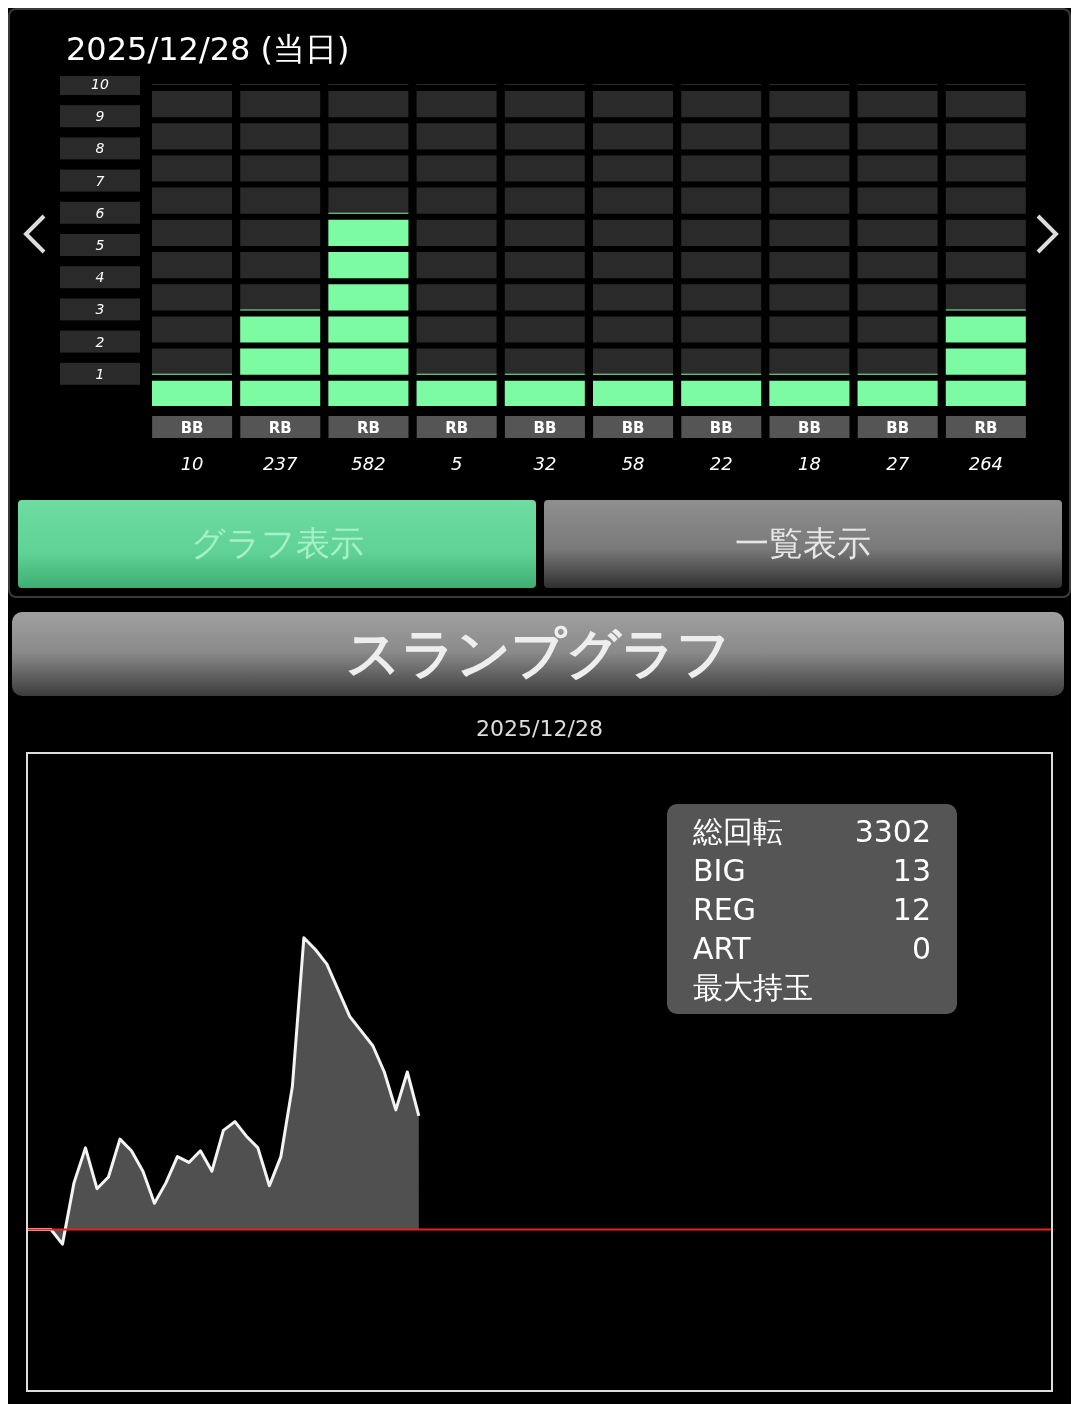 This screenshot has width=1079, height=1404. Describe the element at coordinates (738, 832) in the screenshot. I see `text: 総回転` at that location.